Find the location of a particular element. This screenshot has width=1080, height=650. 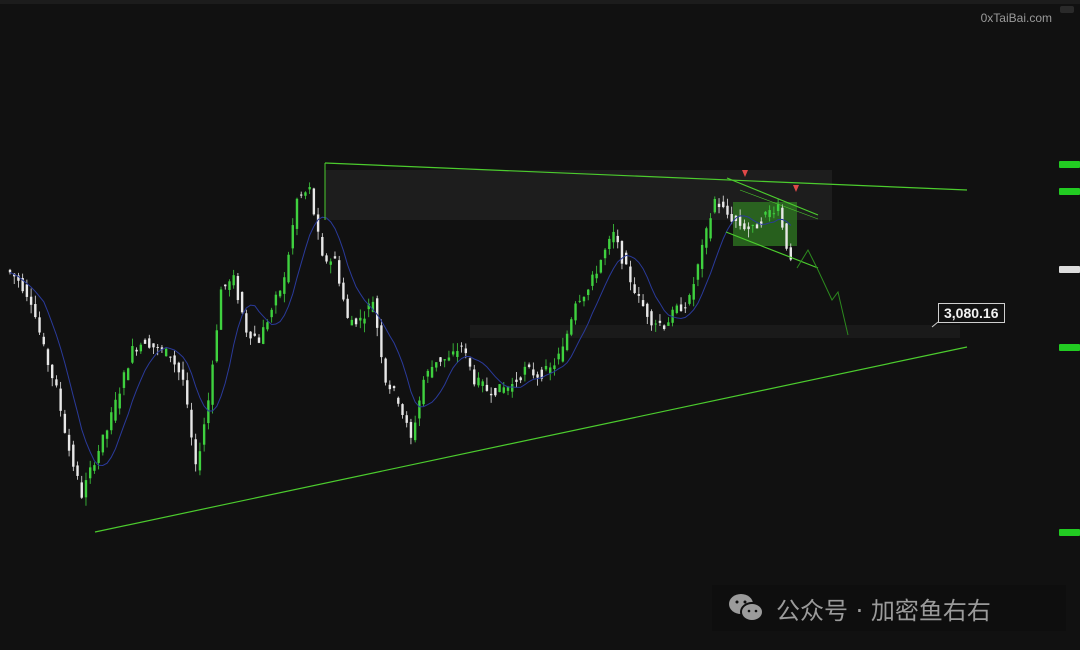

target-zone is located at coordinates (715, 331).